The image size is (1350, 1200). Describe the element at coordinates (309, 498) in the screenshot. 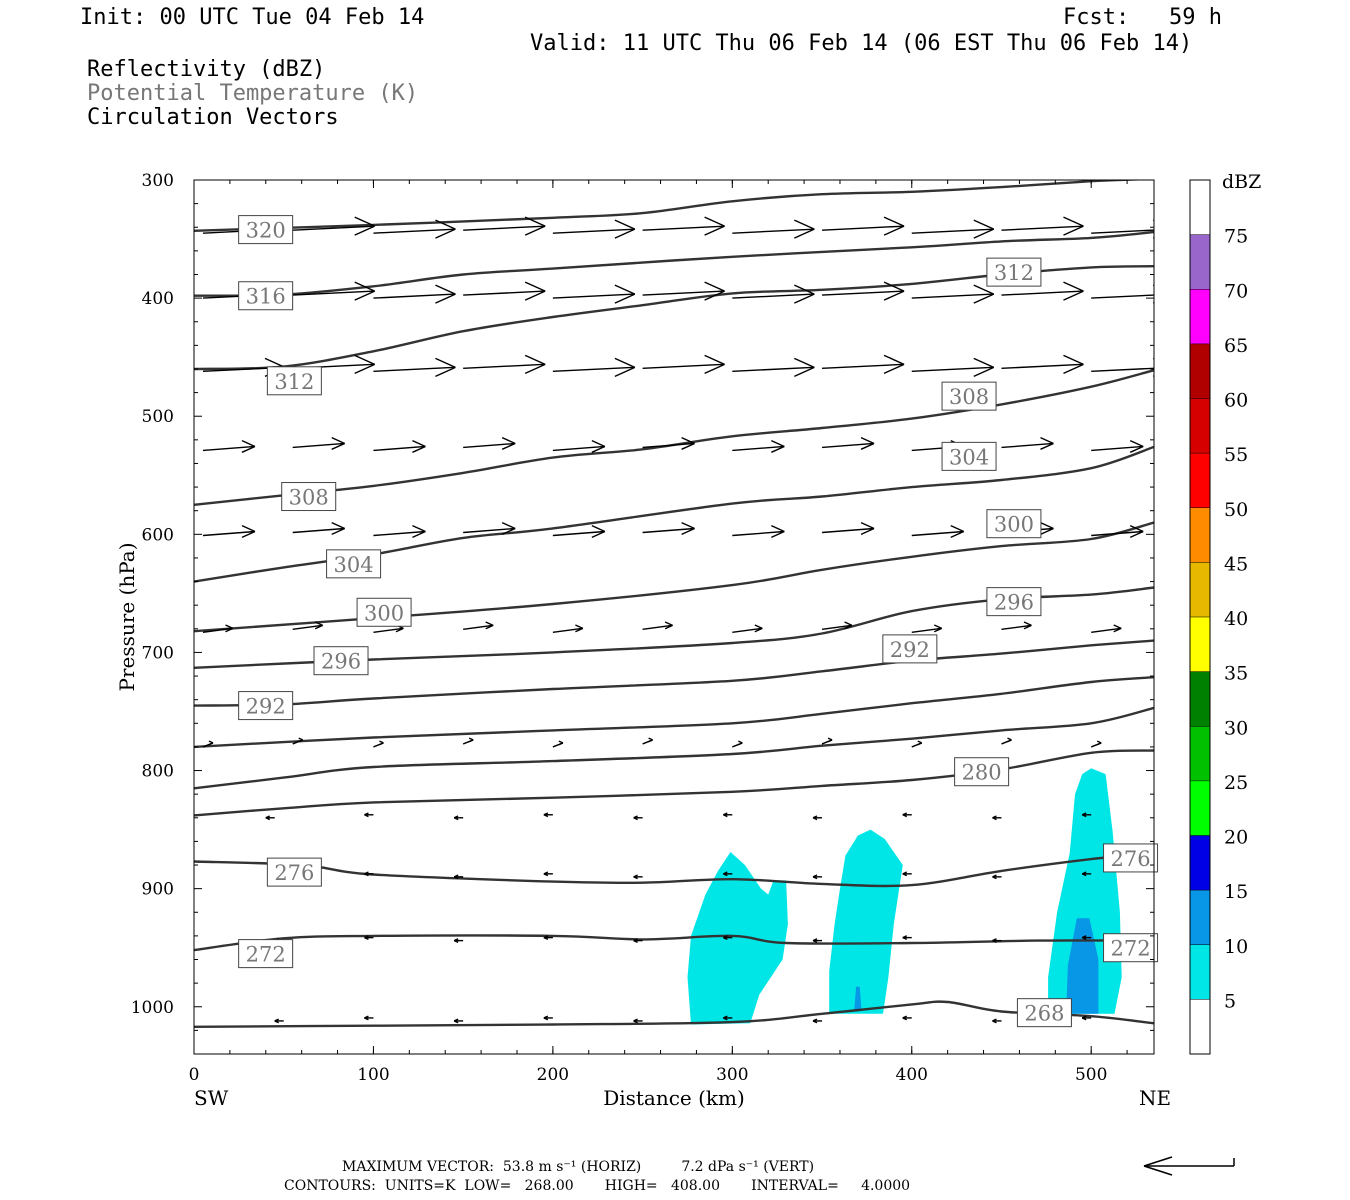

I see `contour-label: 308` at that location.